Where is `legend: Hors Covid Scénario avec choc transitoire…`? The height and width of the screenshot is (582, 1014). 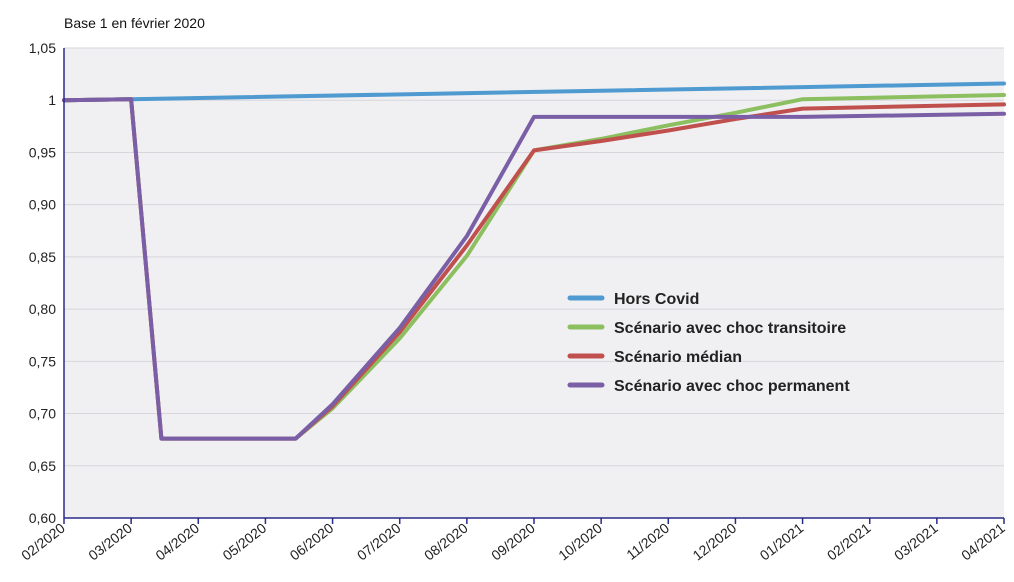
legend: Hors Covid Scénario avec choc transitoire… is located at coordinates (708, 343).